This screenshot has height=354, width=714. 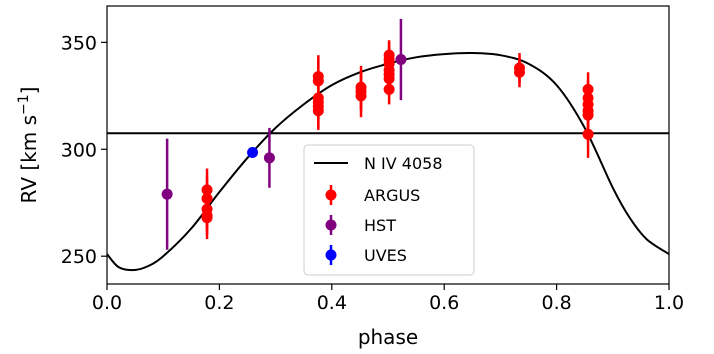 What do you see at coordinates (385, 255) in the screenshot?
I see `legend-label-uves: UVES` at bounding box center [385, 255].